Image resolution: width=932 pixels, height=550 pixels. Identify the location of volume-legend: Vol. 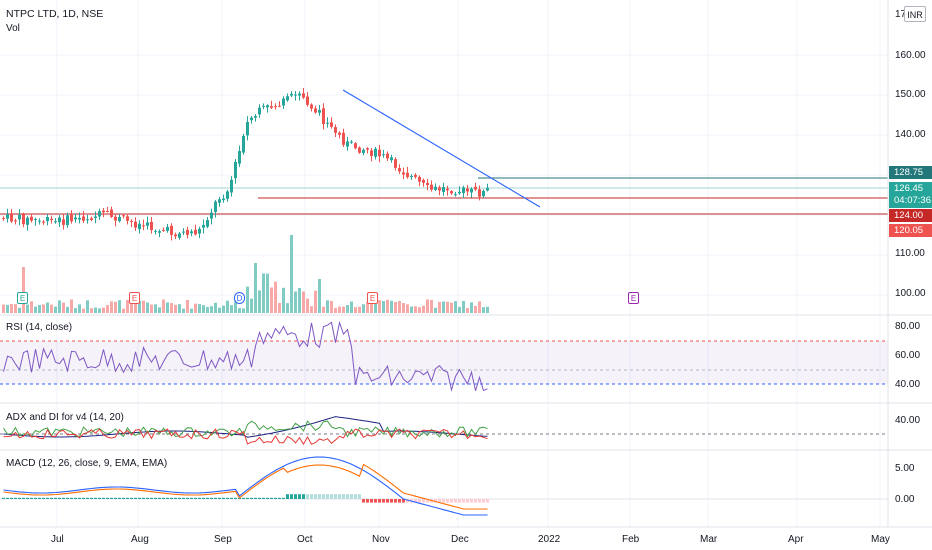
(13, 28).